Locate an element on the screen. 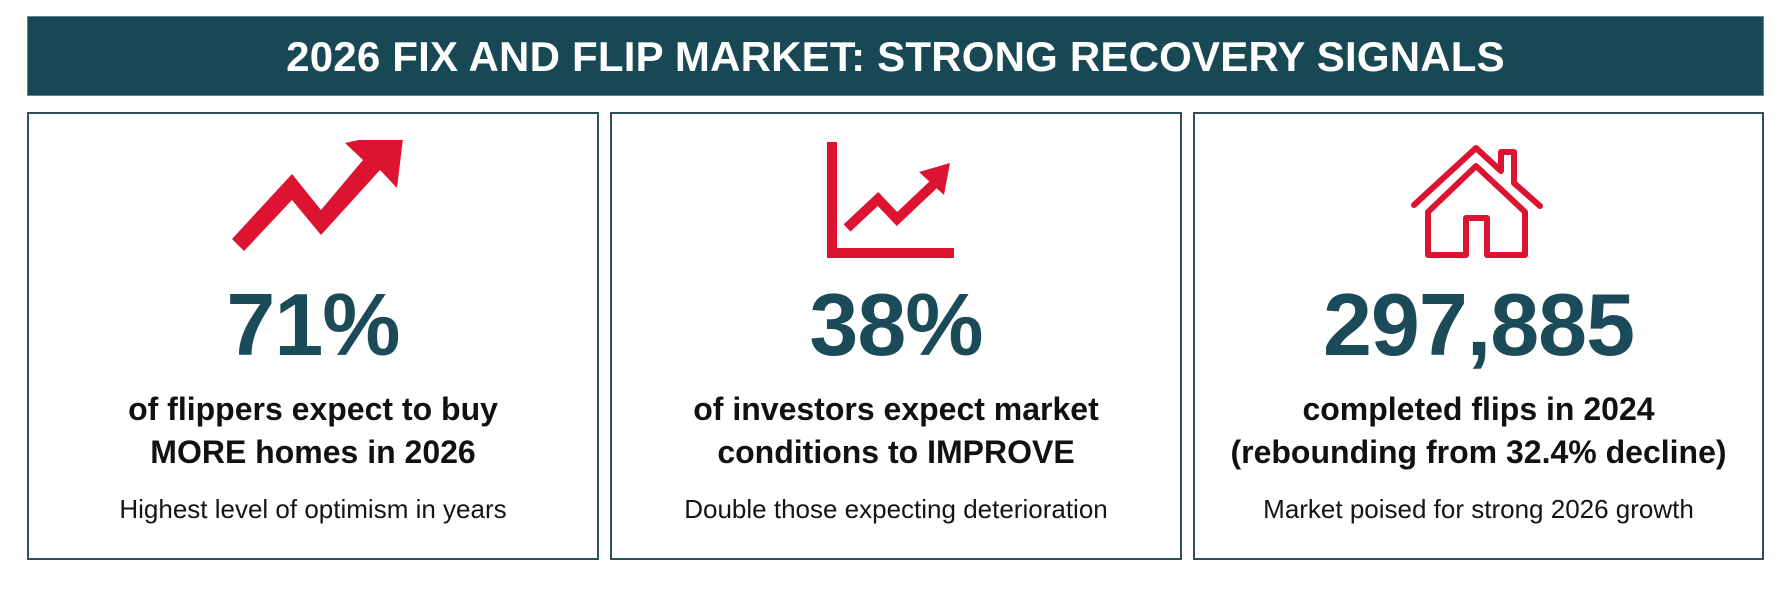 The width and height of the screenshot is (1792, 592). stat-note: Highest level of optimism in years is located at coordinates (313, 509).